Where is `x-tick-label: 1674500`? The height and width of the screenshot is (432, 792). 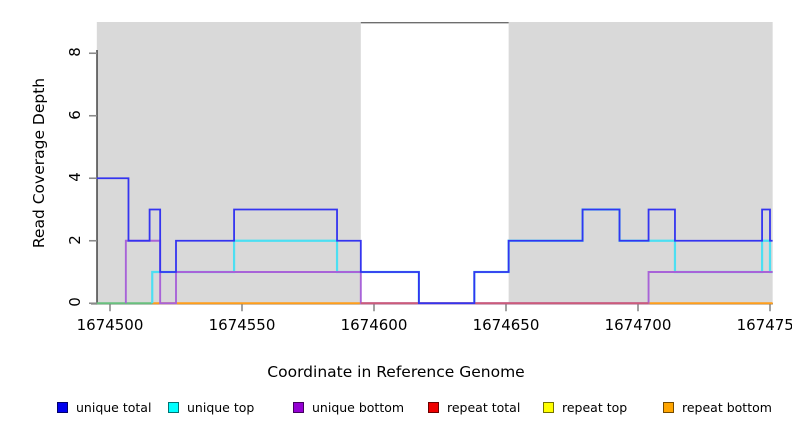
x-tick-label: 1674500 is located at coordinates (110, 325).